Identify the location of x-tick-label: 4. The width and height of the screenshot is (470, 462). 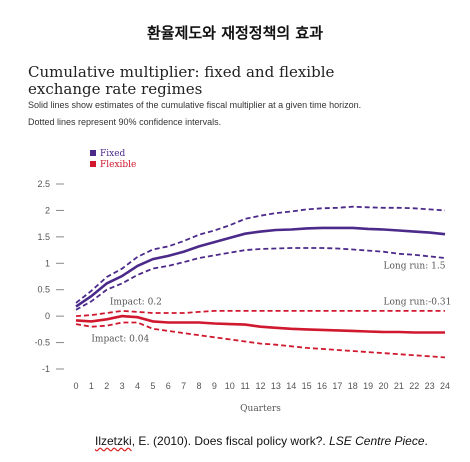
(137, 386).